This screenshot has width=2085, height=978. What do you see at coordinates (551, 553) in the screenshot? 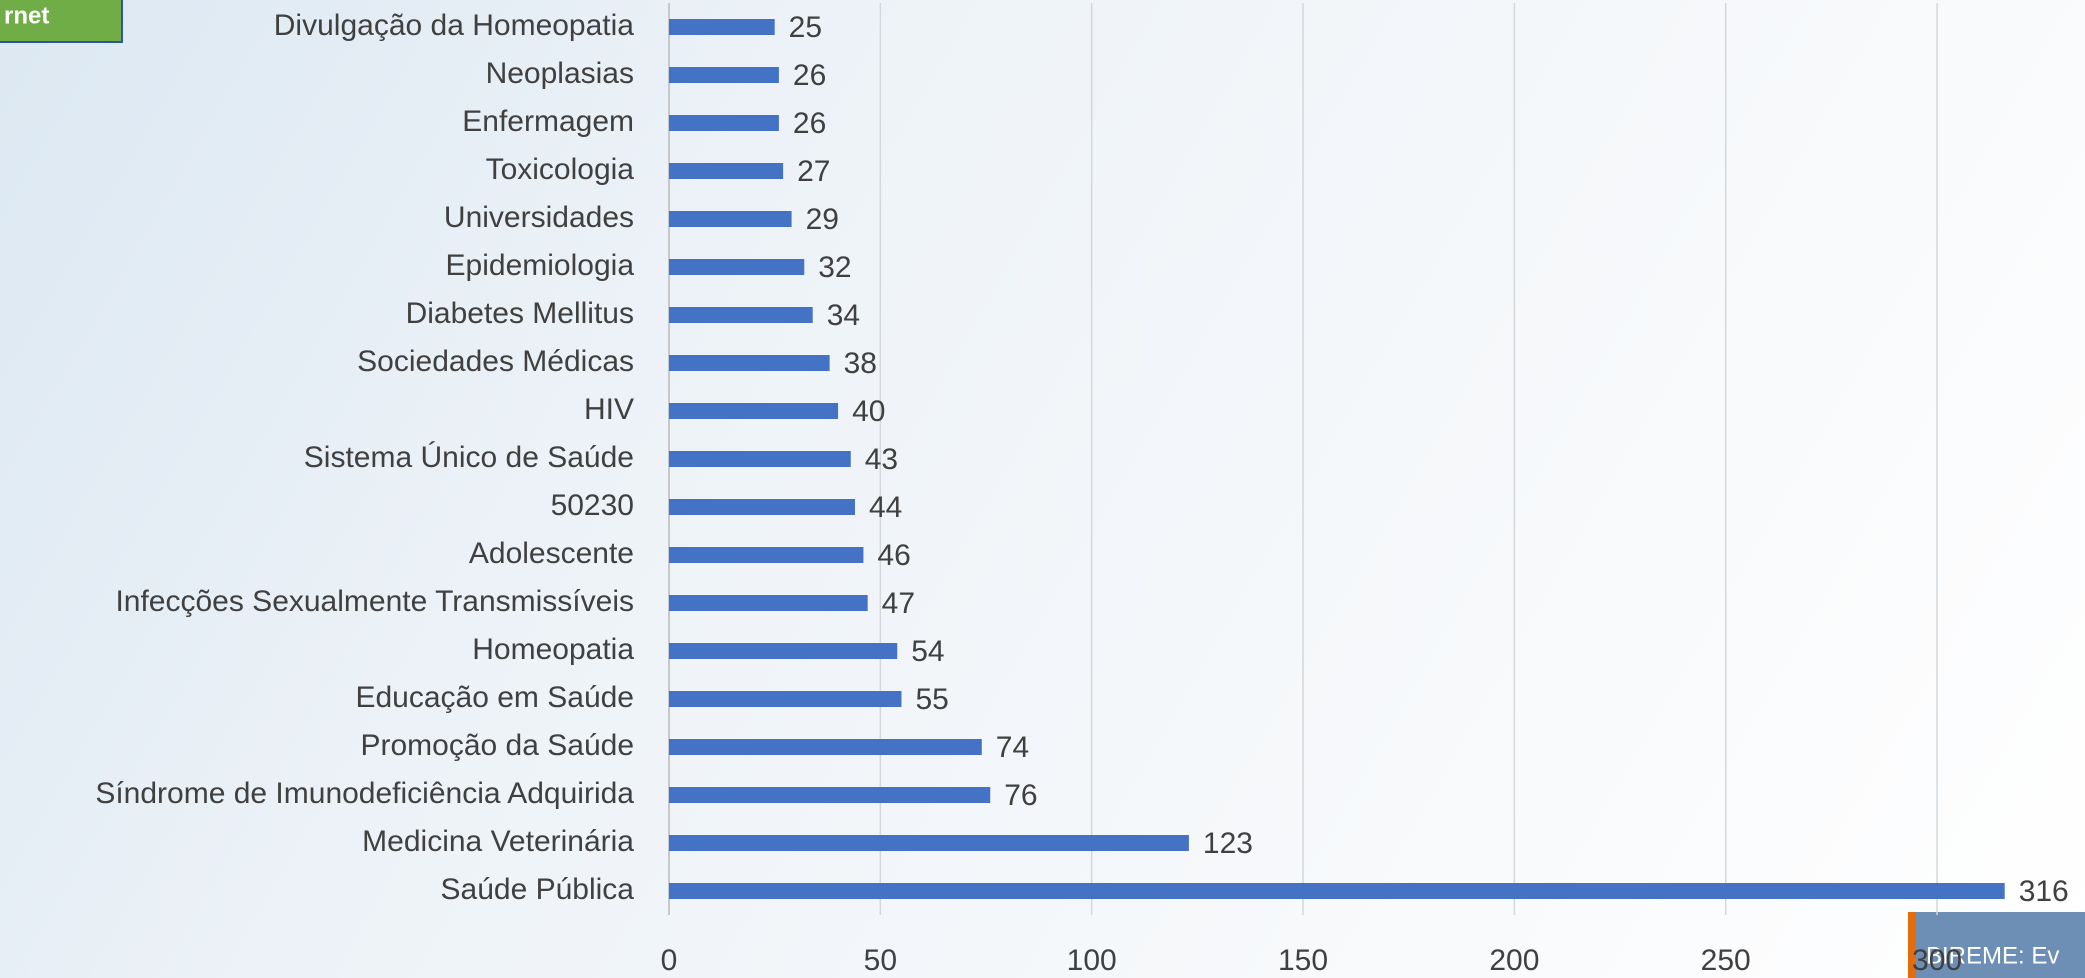
I see `y-tick-label: Adolescente` at bounding box center [551, 553].